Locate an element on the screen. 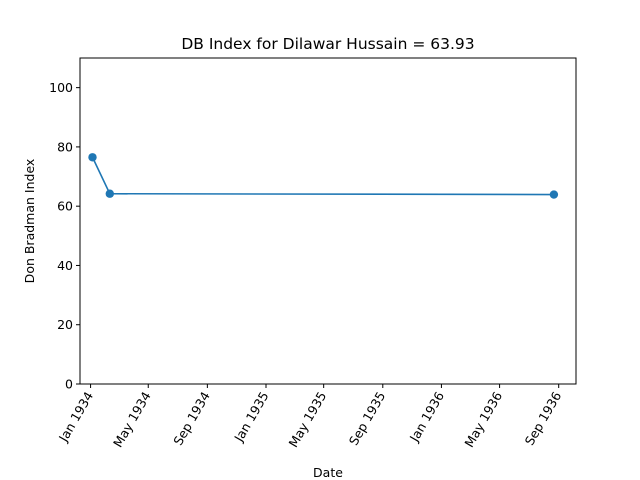 The height and width of the screenshot is (480, 640). series-line is located at coordinates (322, 176).